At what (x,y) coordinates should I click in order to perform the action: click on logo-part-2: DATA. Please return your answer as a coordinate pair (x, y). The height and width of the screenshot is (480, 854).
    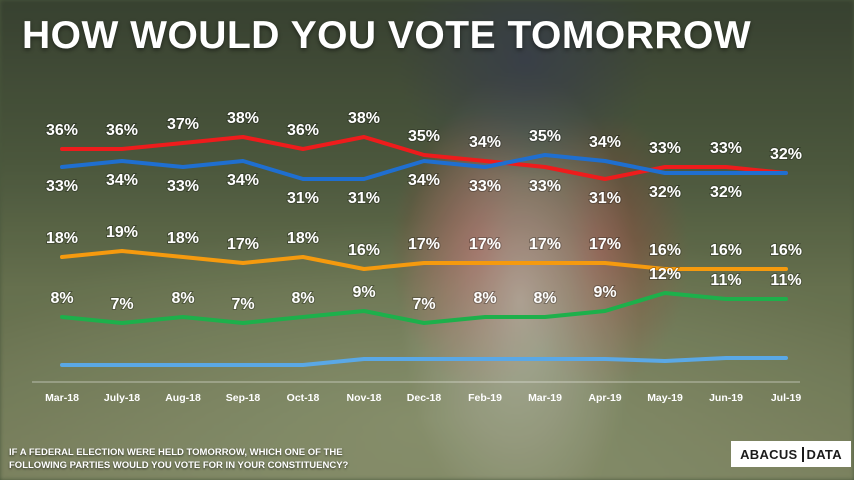
    Looking at the image, I should click on (821, 454).